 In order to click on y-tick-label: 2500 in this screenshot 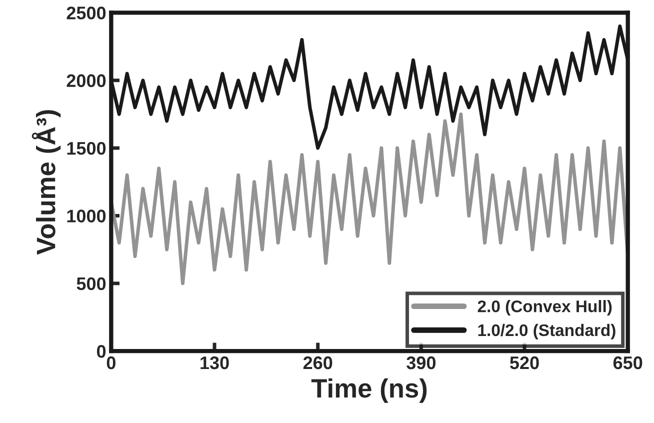, I will do `click(86, 13)`.